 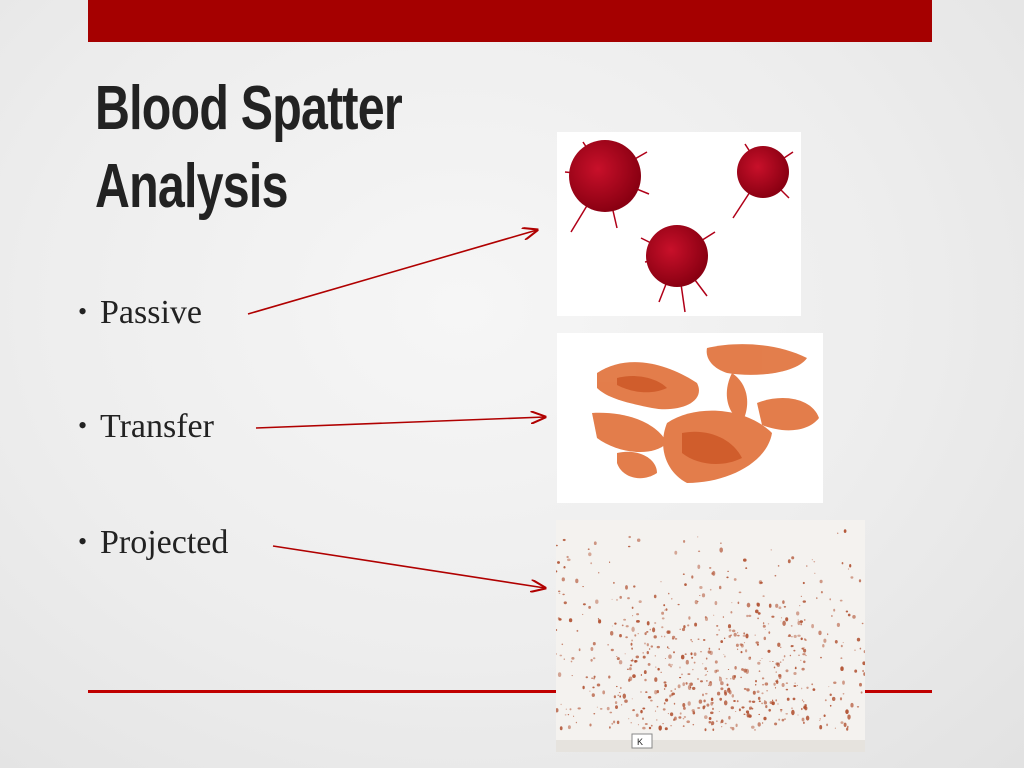 I want to click on arrow-projected, so click(x=408, y=566).